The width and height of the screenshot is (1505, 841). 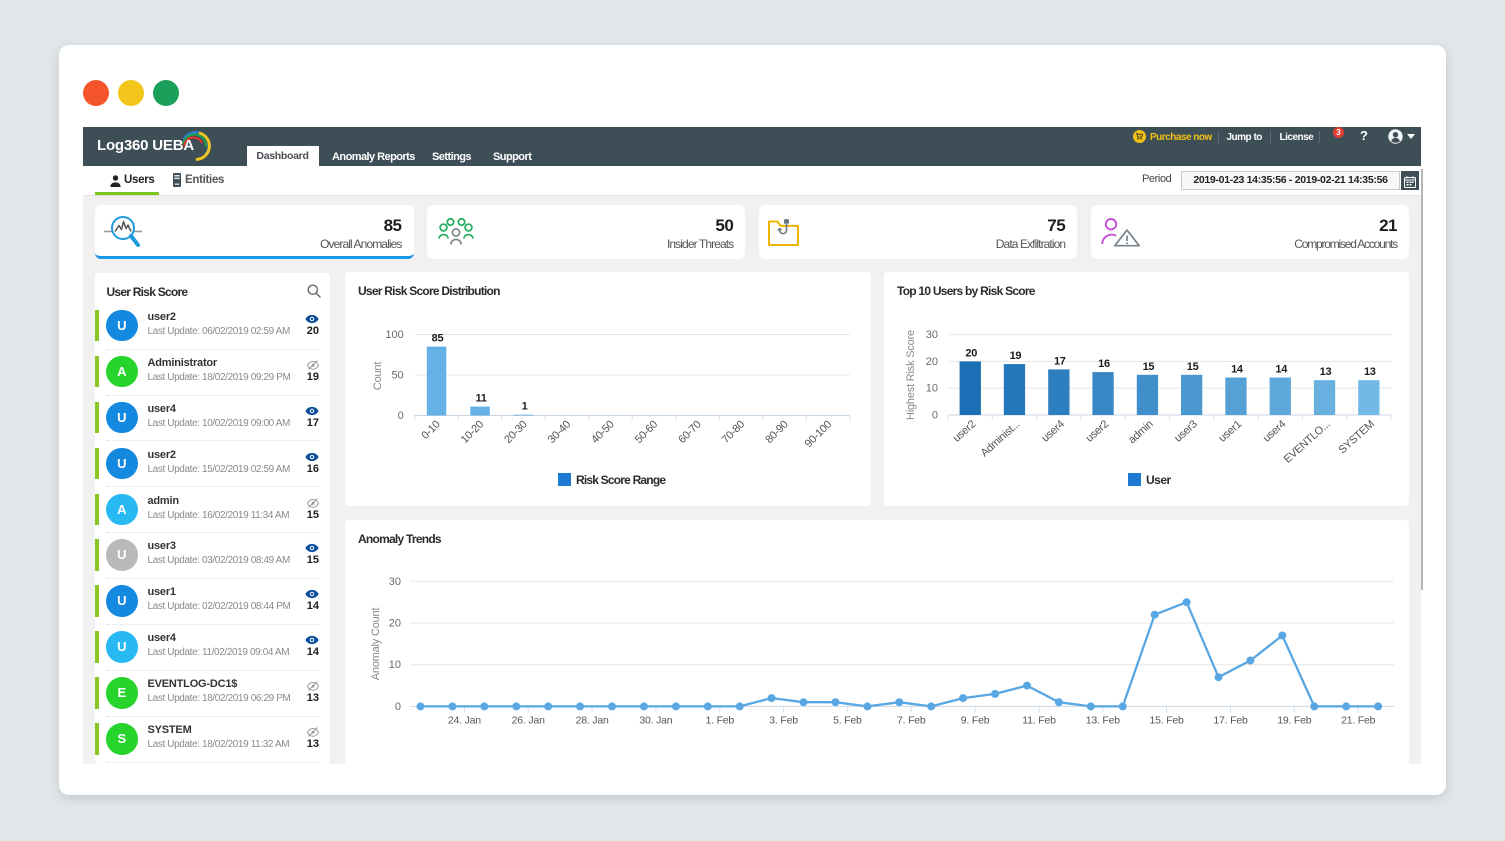 What do you see at coordinates (472, 432) in the screenshot?
I see `svg-text: 10-20` at bounding box center [472, 432].